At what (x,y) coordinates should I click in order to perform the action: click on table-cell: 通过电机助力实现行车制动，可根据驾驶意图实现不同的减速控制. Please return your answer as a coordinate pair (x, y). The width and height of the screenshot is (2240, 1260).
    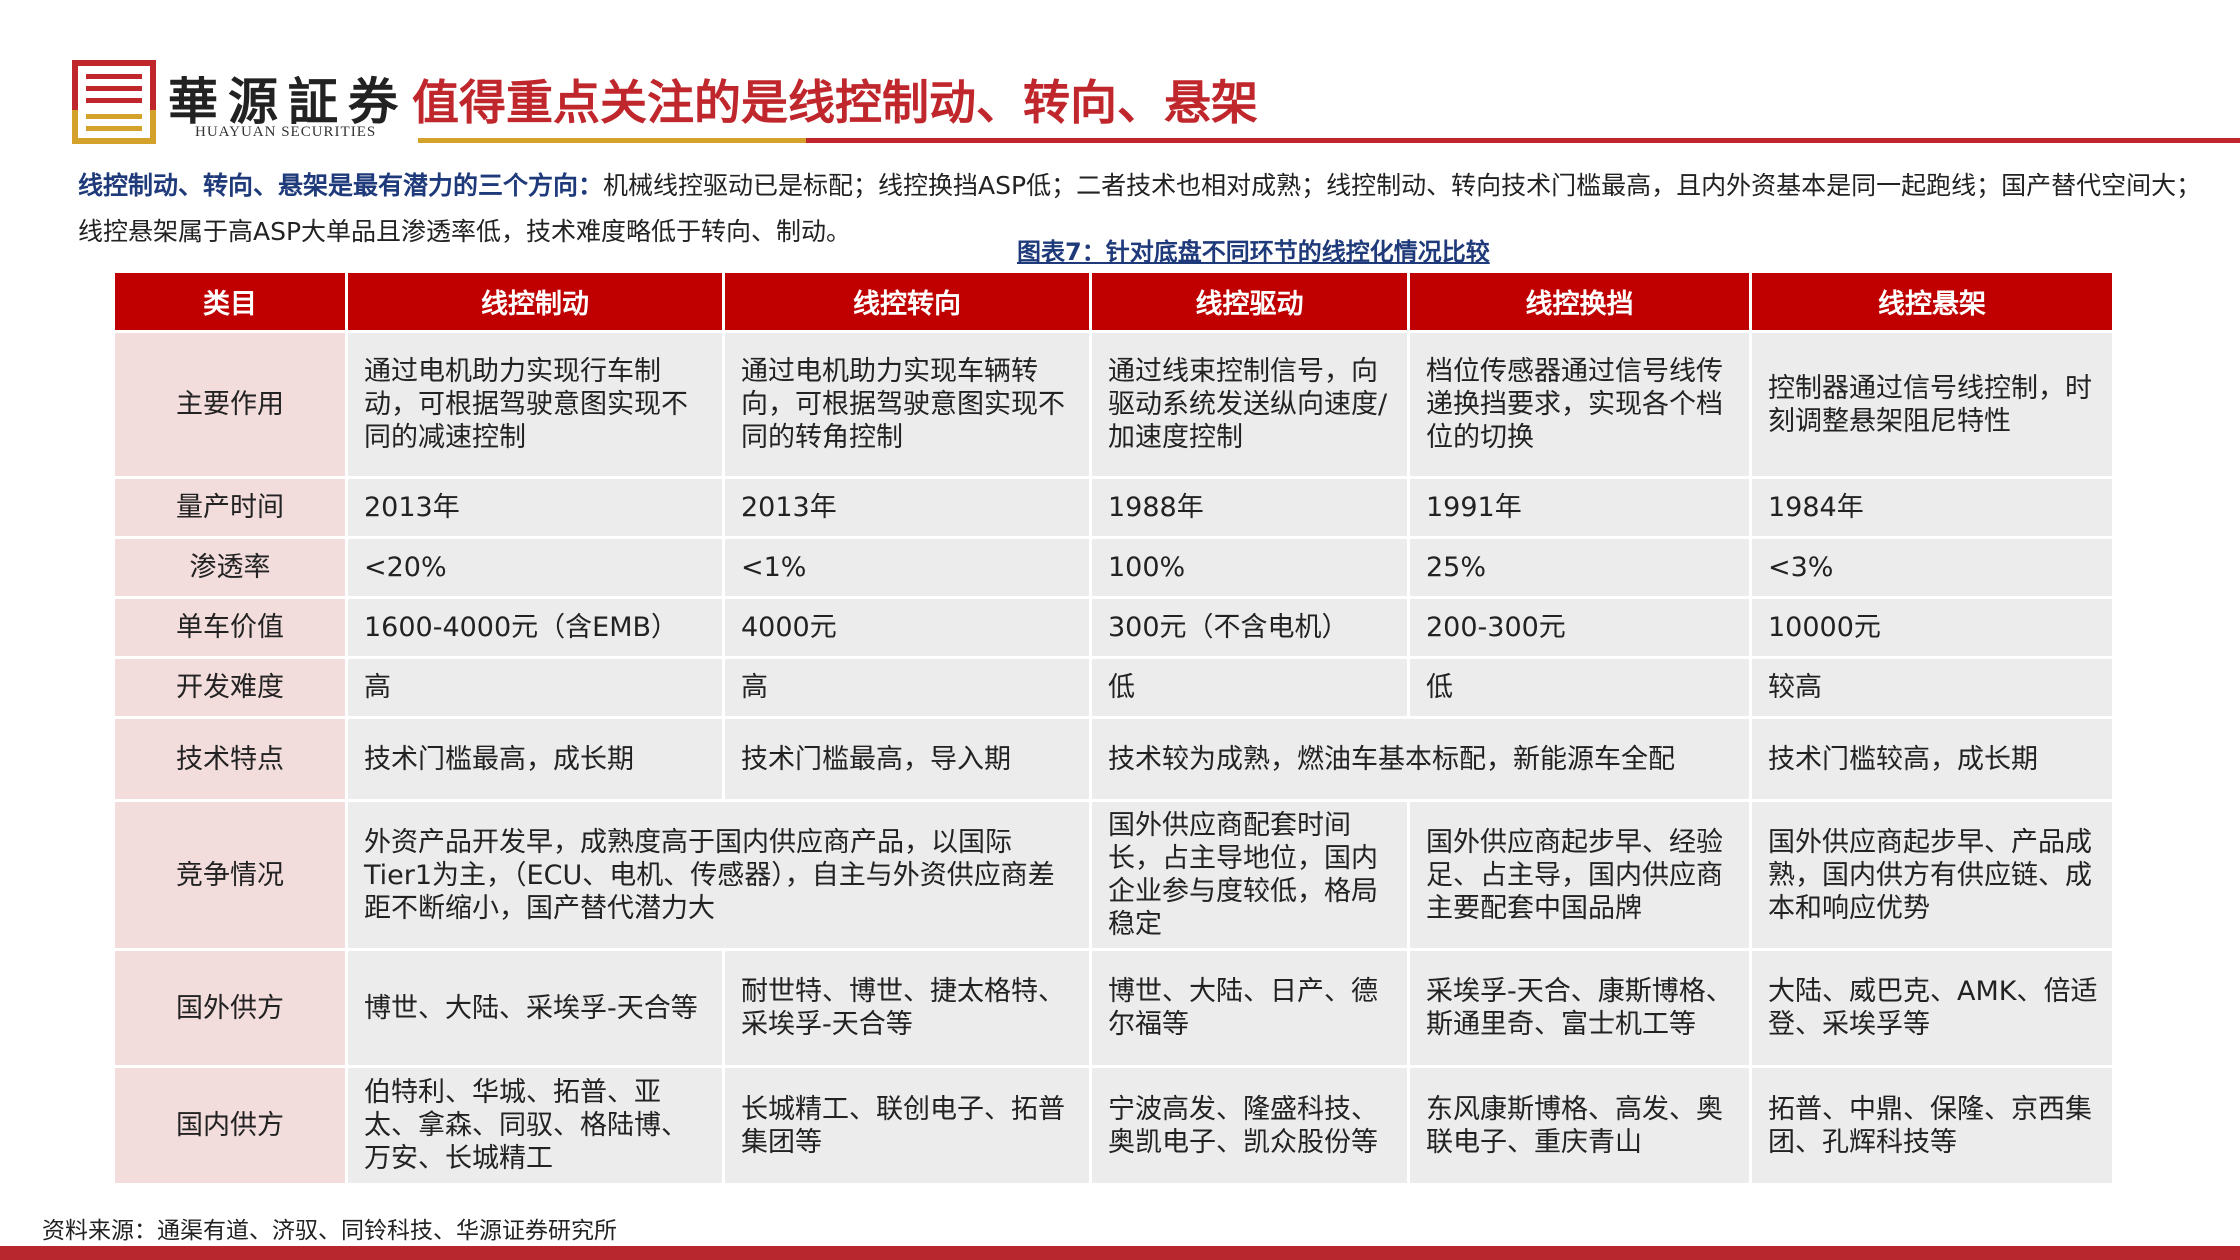
    Looking at the image, I should click on (535, 404).